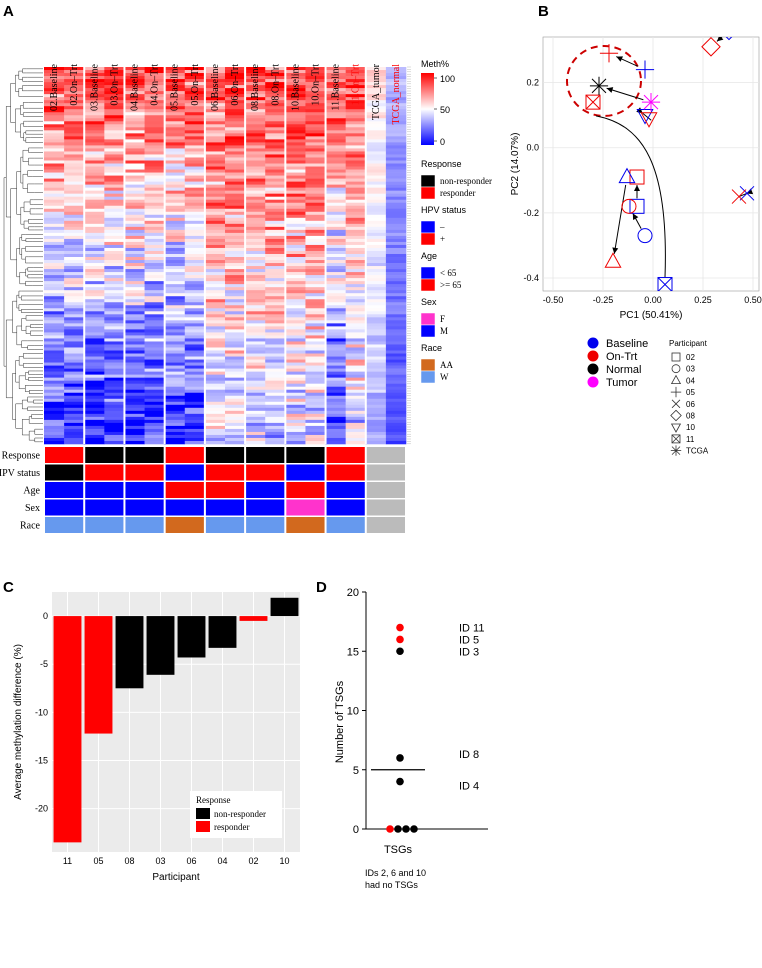 Image resolution: width=762 pixels, height=968 pixels. I want to click on group-legend-label: On-Trt, so click(621, 357).